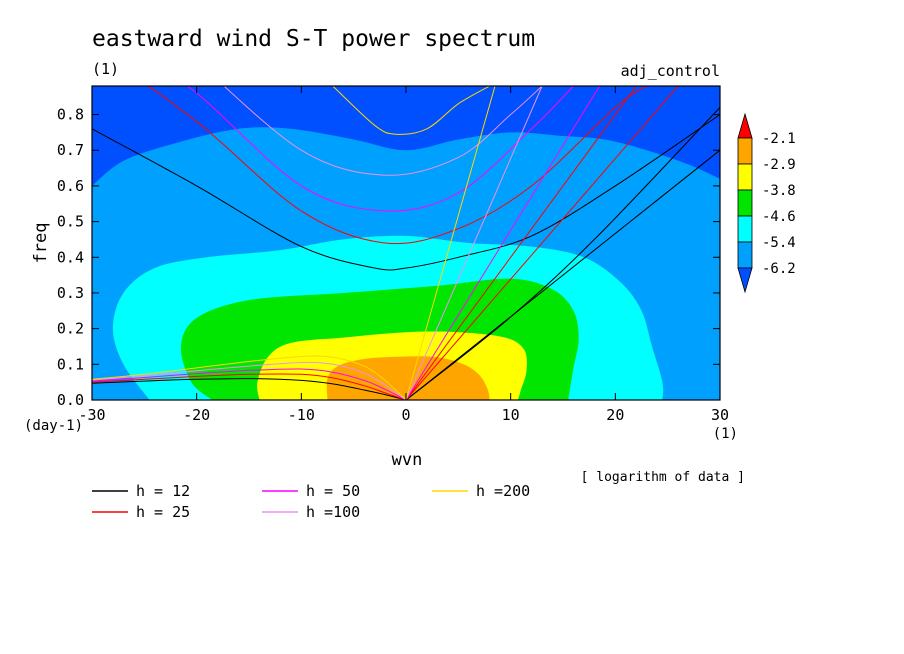  I want to click on colorbar-label: -6.2, so click(779, 269).